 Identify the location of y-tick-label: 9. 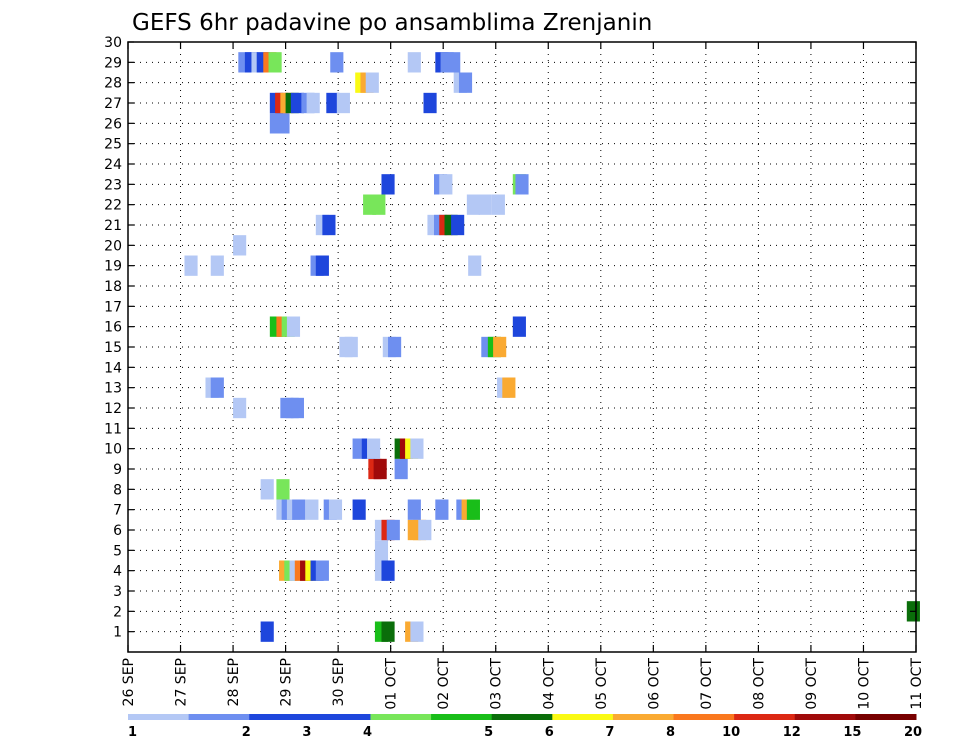
(117, 470).